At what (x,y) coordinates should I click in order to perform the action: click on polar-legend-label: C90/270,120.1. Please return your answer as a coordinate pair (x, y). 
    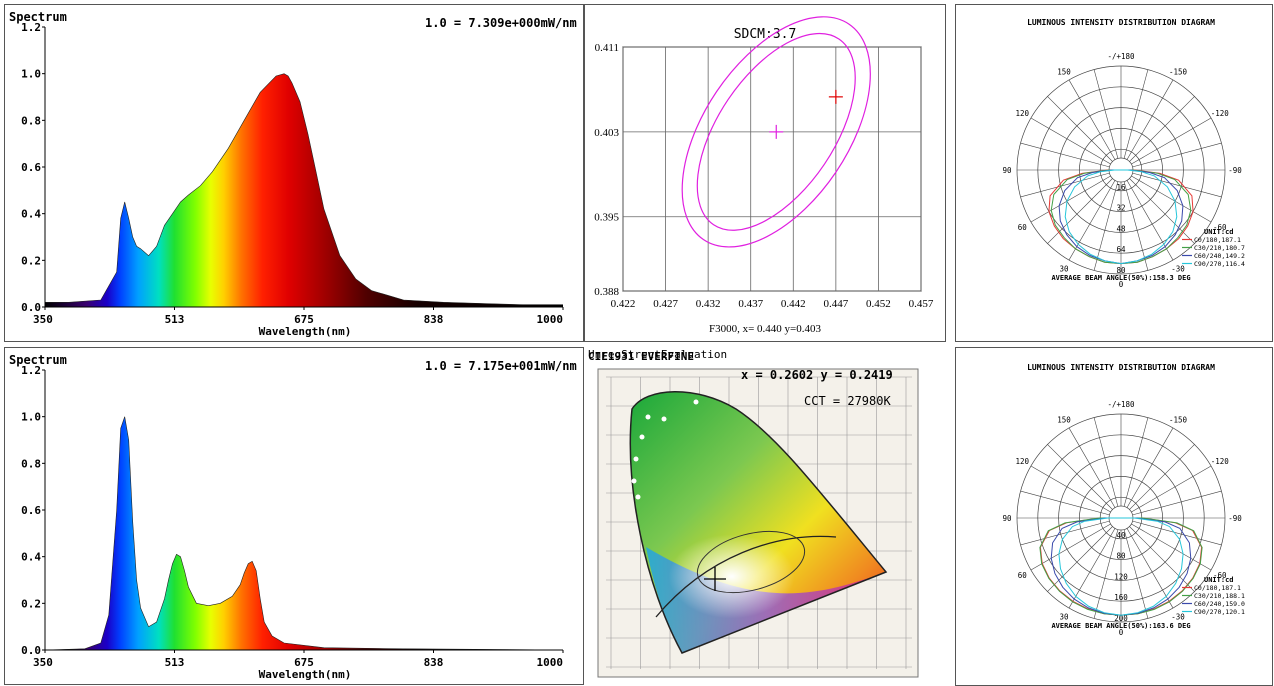
    Looking at the image, I should click on (1219, 612).